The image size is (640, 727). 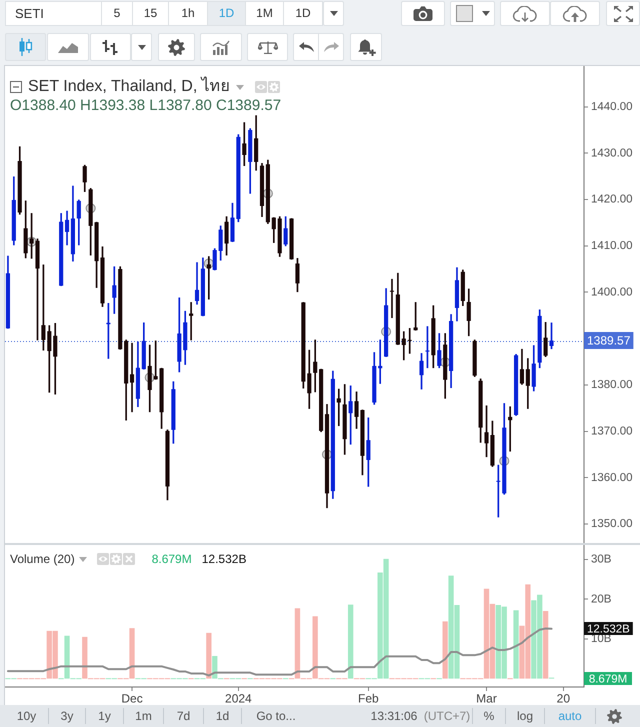 I want to click on x-tick-label: 20, so click(x=563, y=699).